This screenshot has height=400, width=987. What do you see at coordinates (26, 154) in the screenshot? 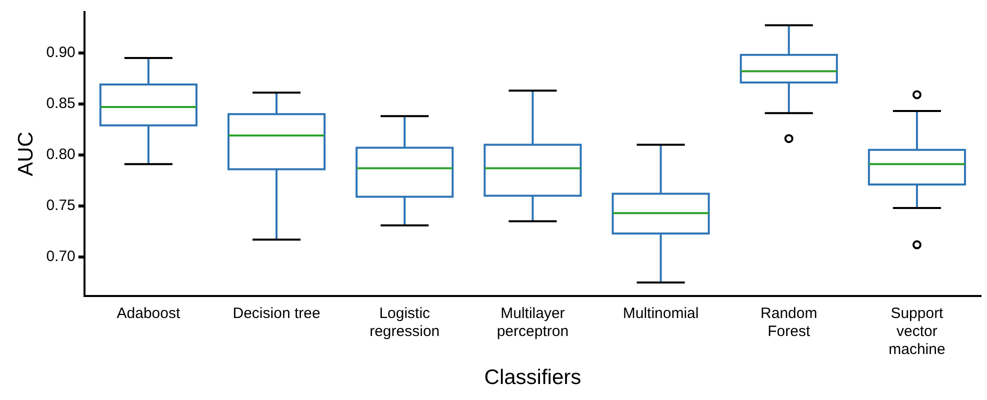
I see `y-axis-title: AUC` at bounding box center [26, 154].